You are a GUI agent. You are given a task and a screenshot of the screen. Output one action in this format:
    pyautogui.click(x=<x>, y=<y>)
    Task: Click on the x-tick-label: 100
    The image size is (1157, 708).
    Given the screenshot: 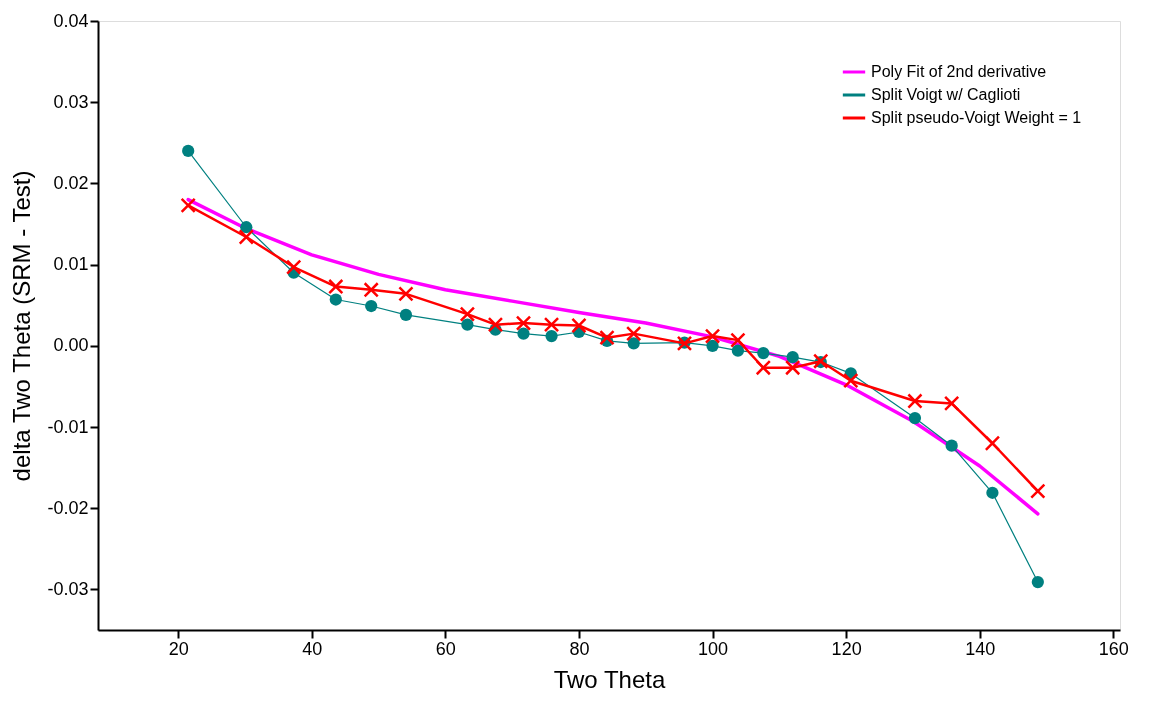 What is the action you would take?
    pyautogui.click(x=713, y=648)
    